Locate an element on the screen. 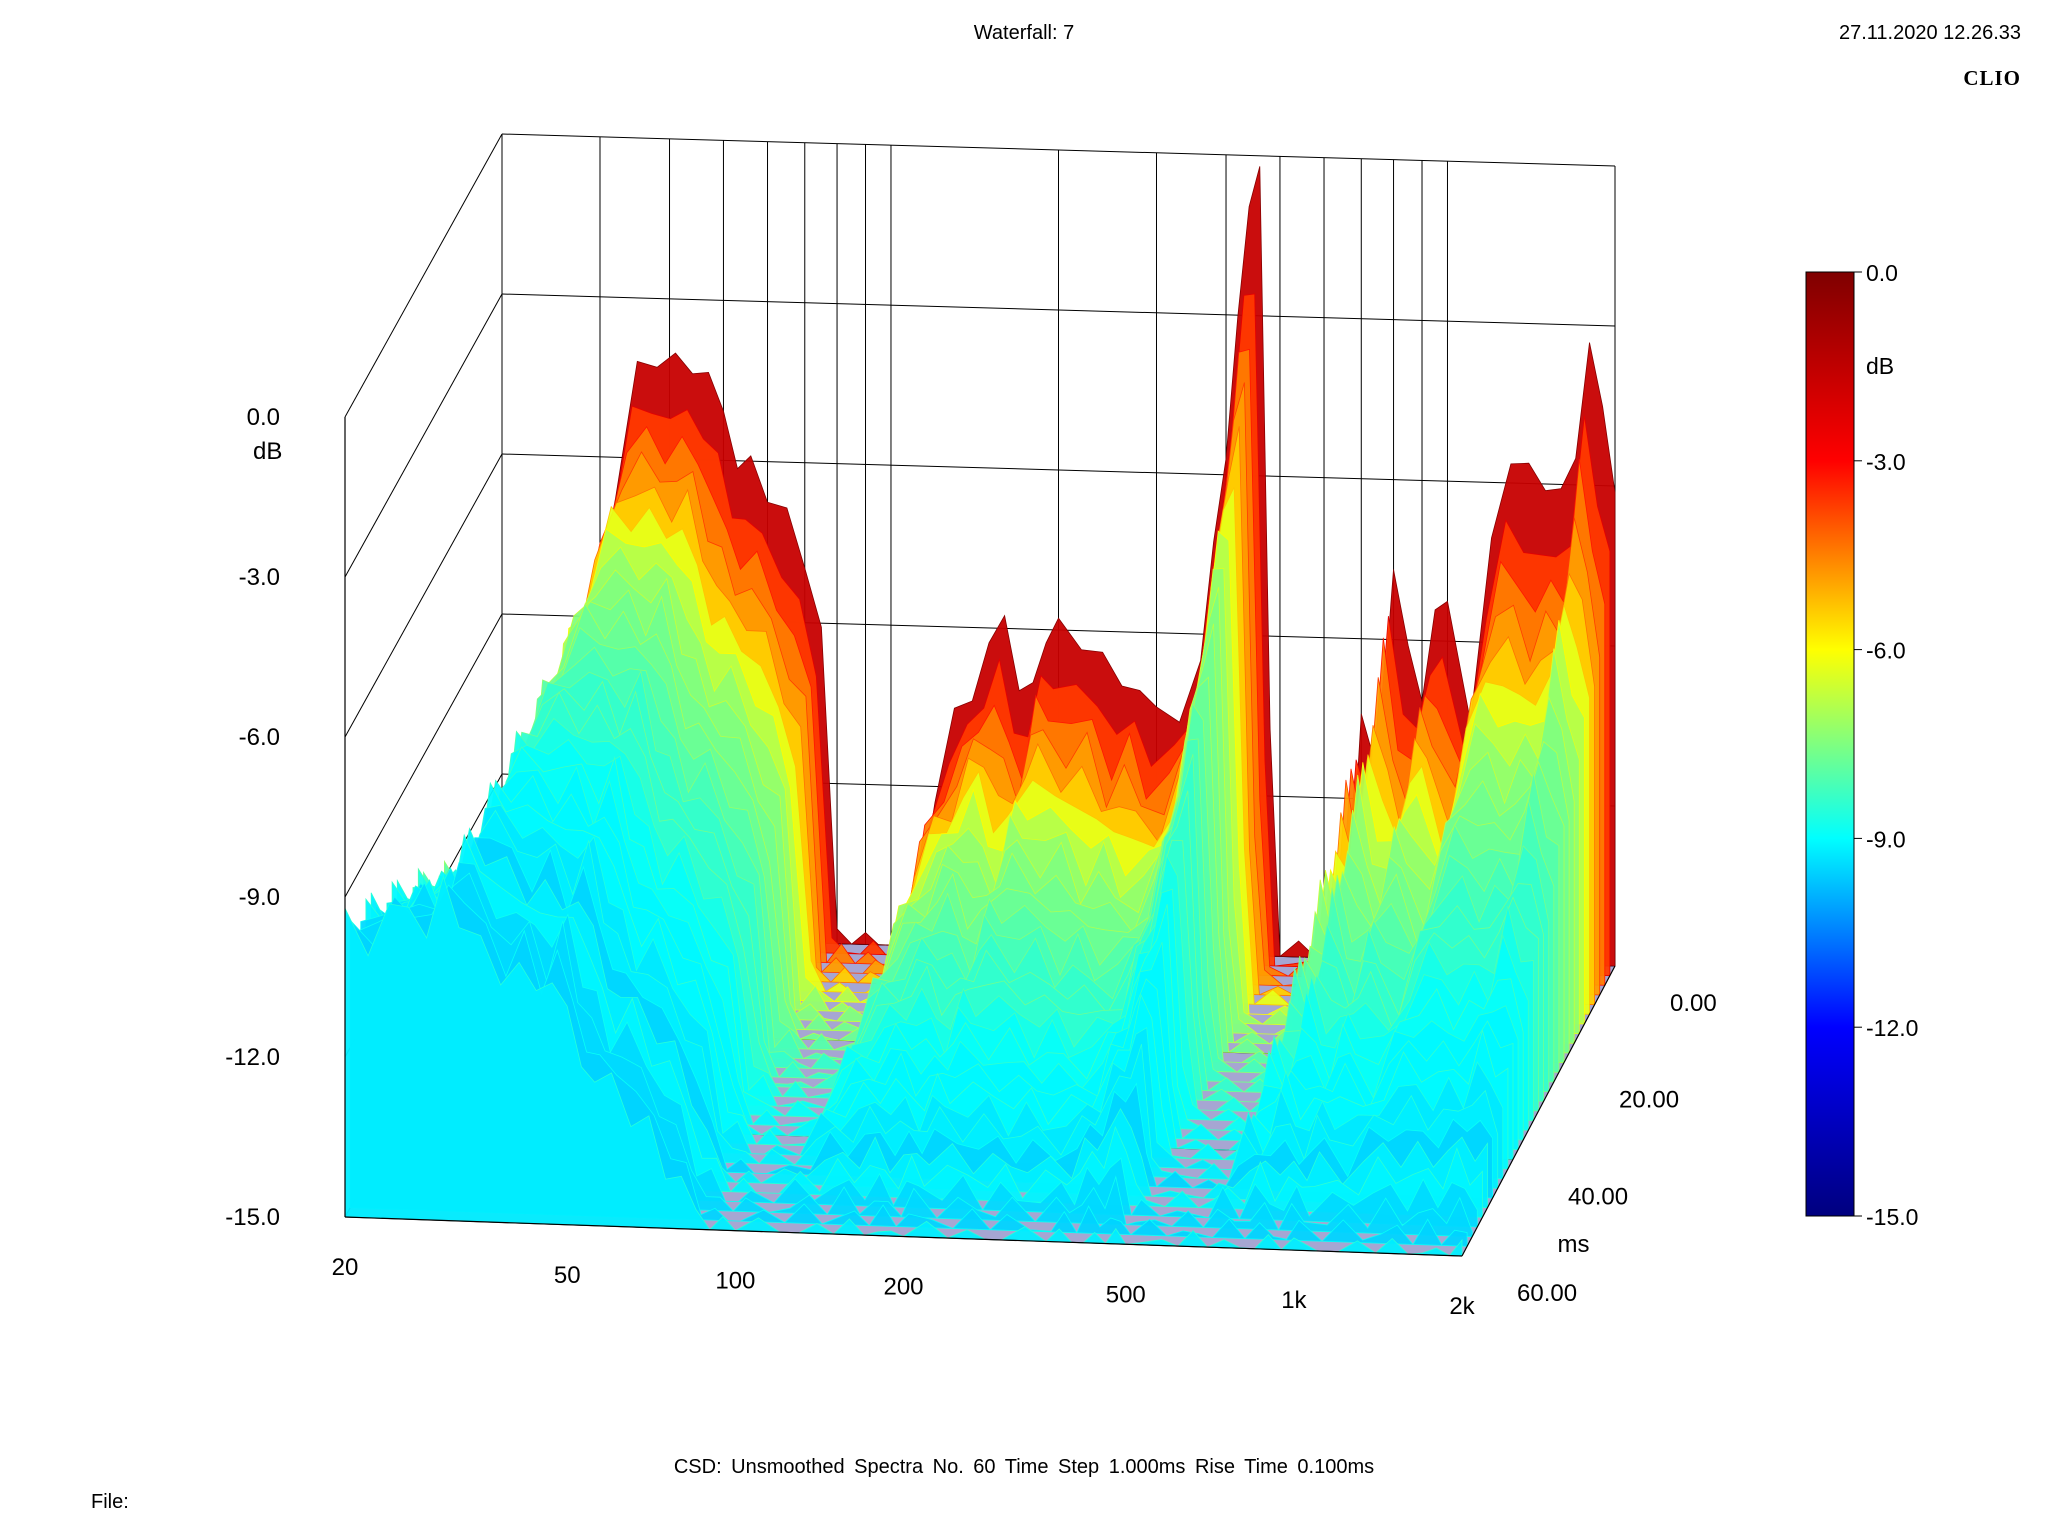 This screenshot has width=2048, height=1536. measurement-datetime: 27.11.2020 12.26.33 is located at coordinates (1929, 33).